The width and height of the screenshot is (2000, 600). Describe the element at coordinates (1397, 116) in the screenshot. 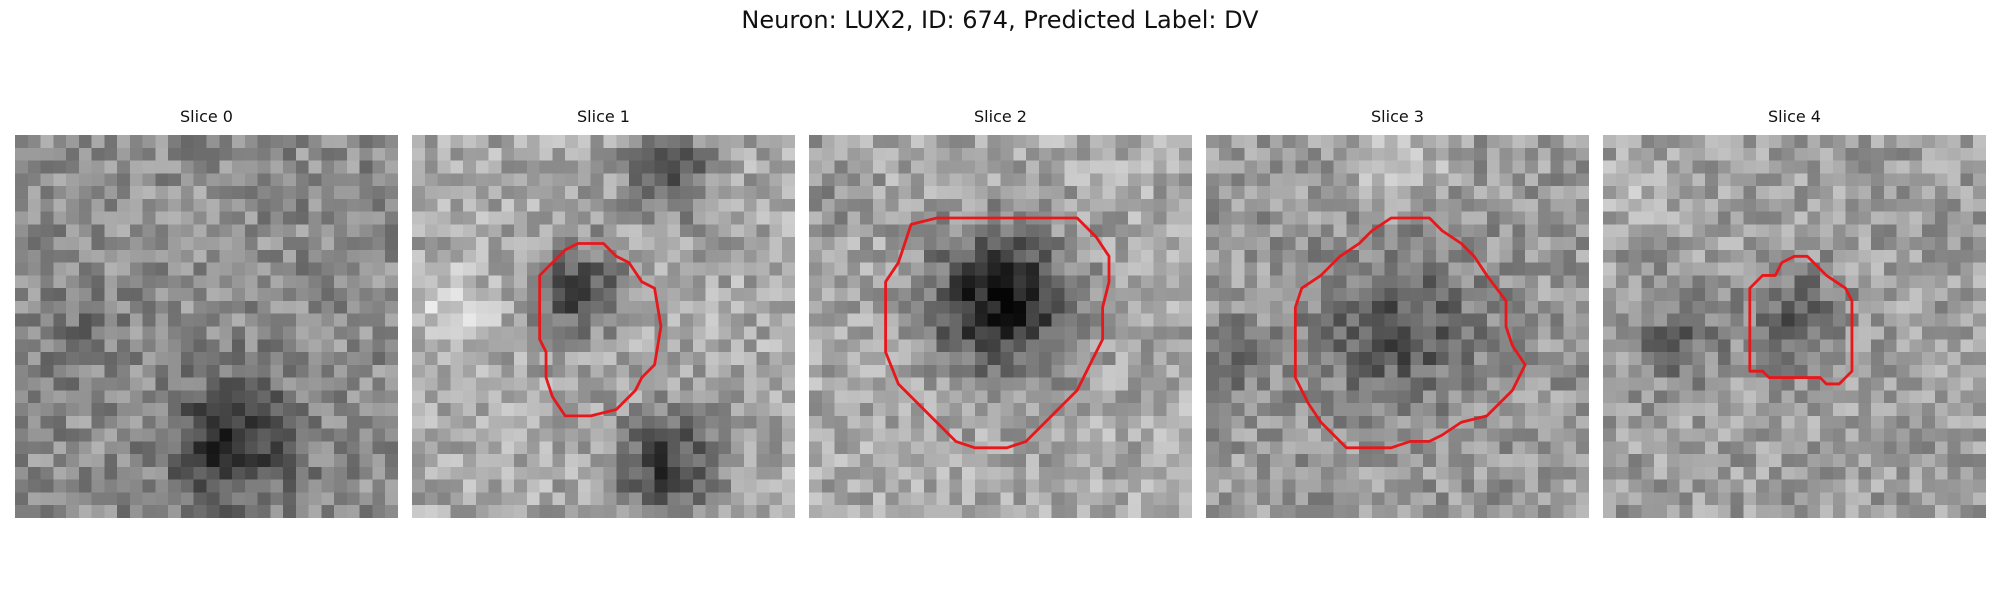

I see `slice-title-3: Slice 3` at that location.